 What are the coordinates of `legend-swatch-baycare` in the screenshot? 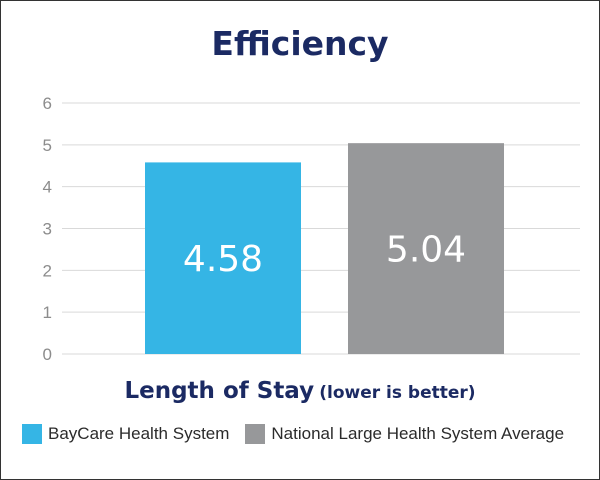 It's located at (32, 434).